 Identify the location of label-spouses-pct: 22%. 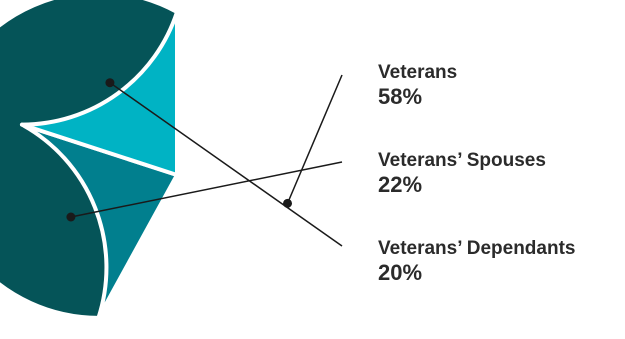
(400, 184).